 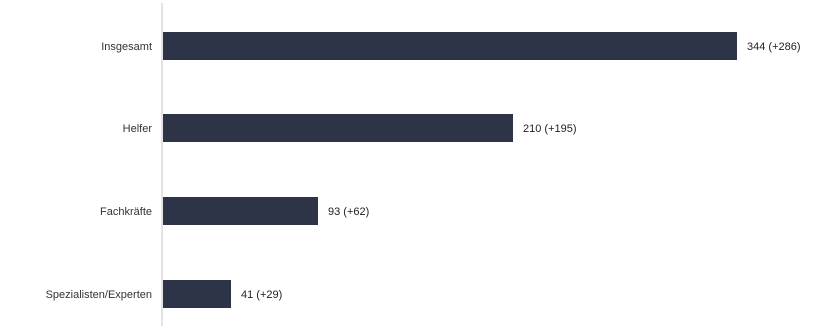 What do you see at coordinates (99, 295) in the screenshot?
I see `category-label: Spezialisten/Experten` at bounding box center [99, 295].